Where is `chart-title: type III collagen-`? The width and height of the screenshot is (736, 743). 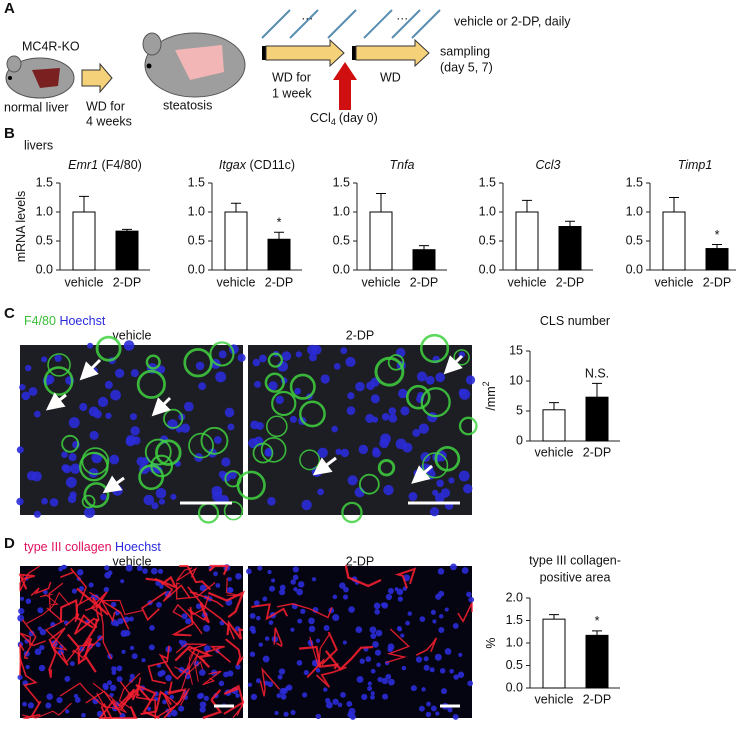 chart-title: type III collagen- is located at coordinates (575, 560).